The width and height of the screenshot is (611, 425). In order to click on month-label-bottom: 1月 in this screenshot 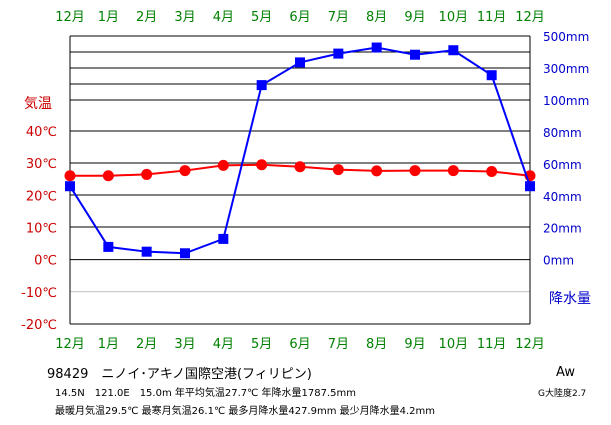, I will do `click(108, 344)`.